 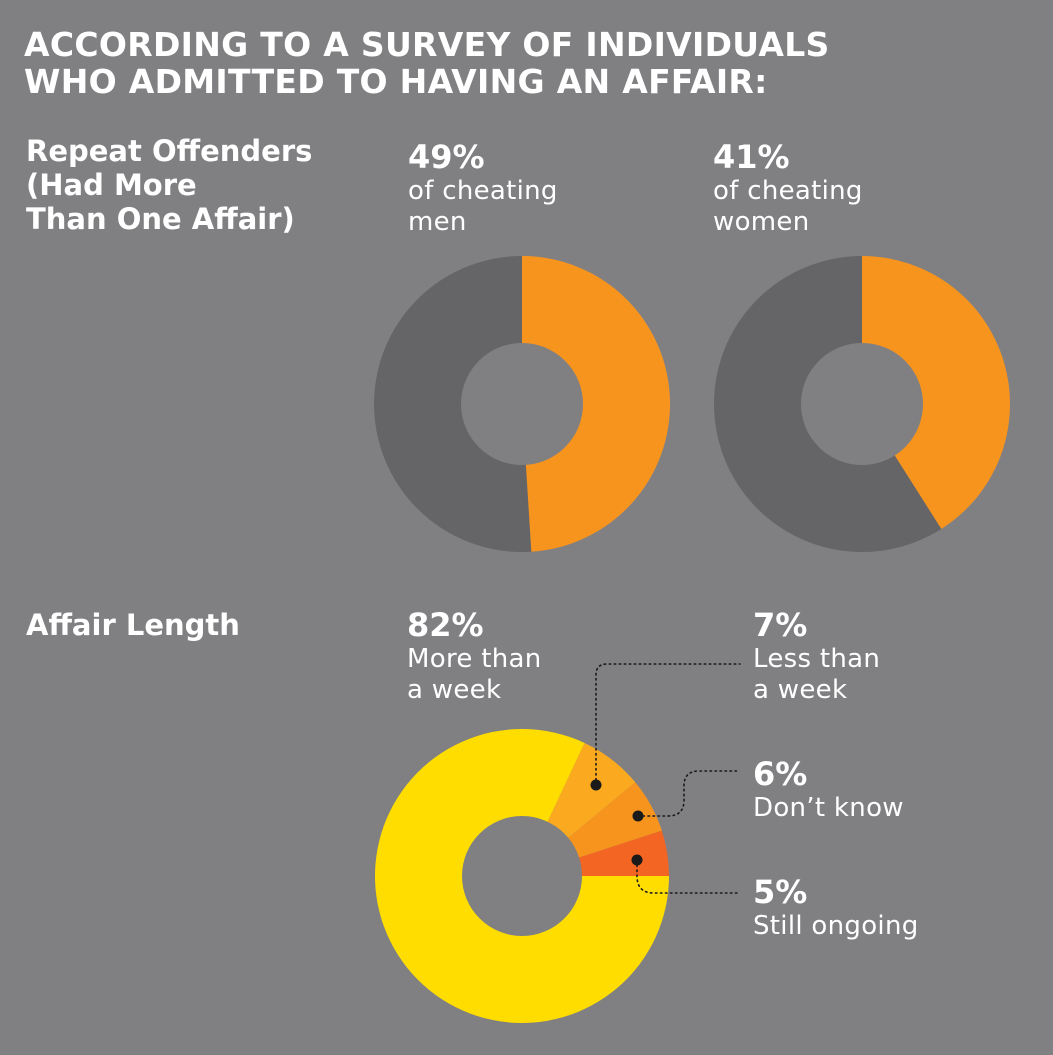 I want to click on men-percent: 49%, so click(x=446, y=157).